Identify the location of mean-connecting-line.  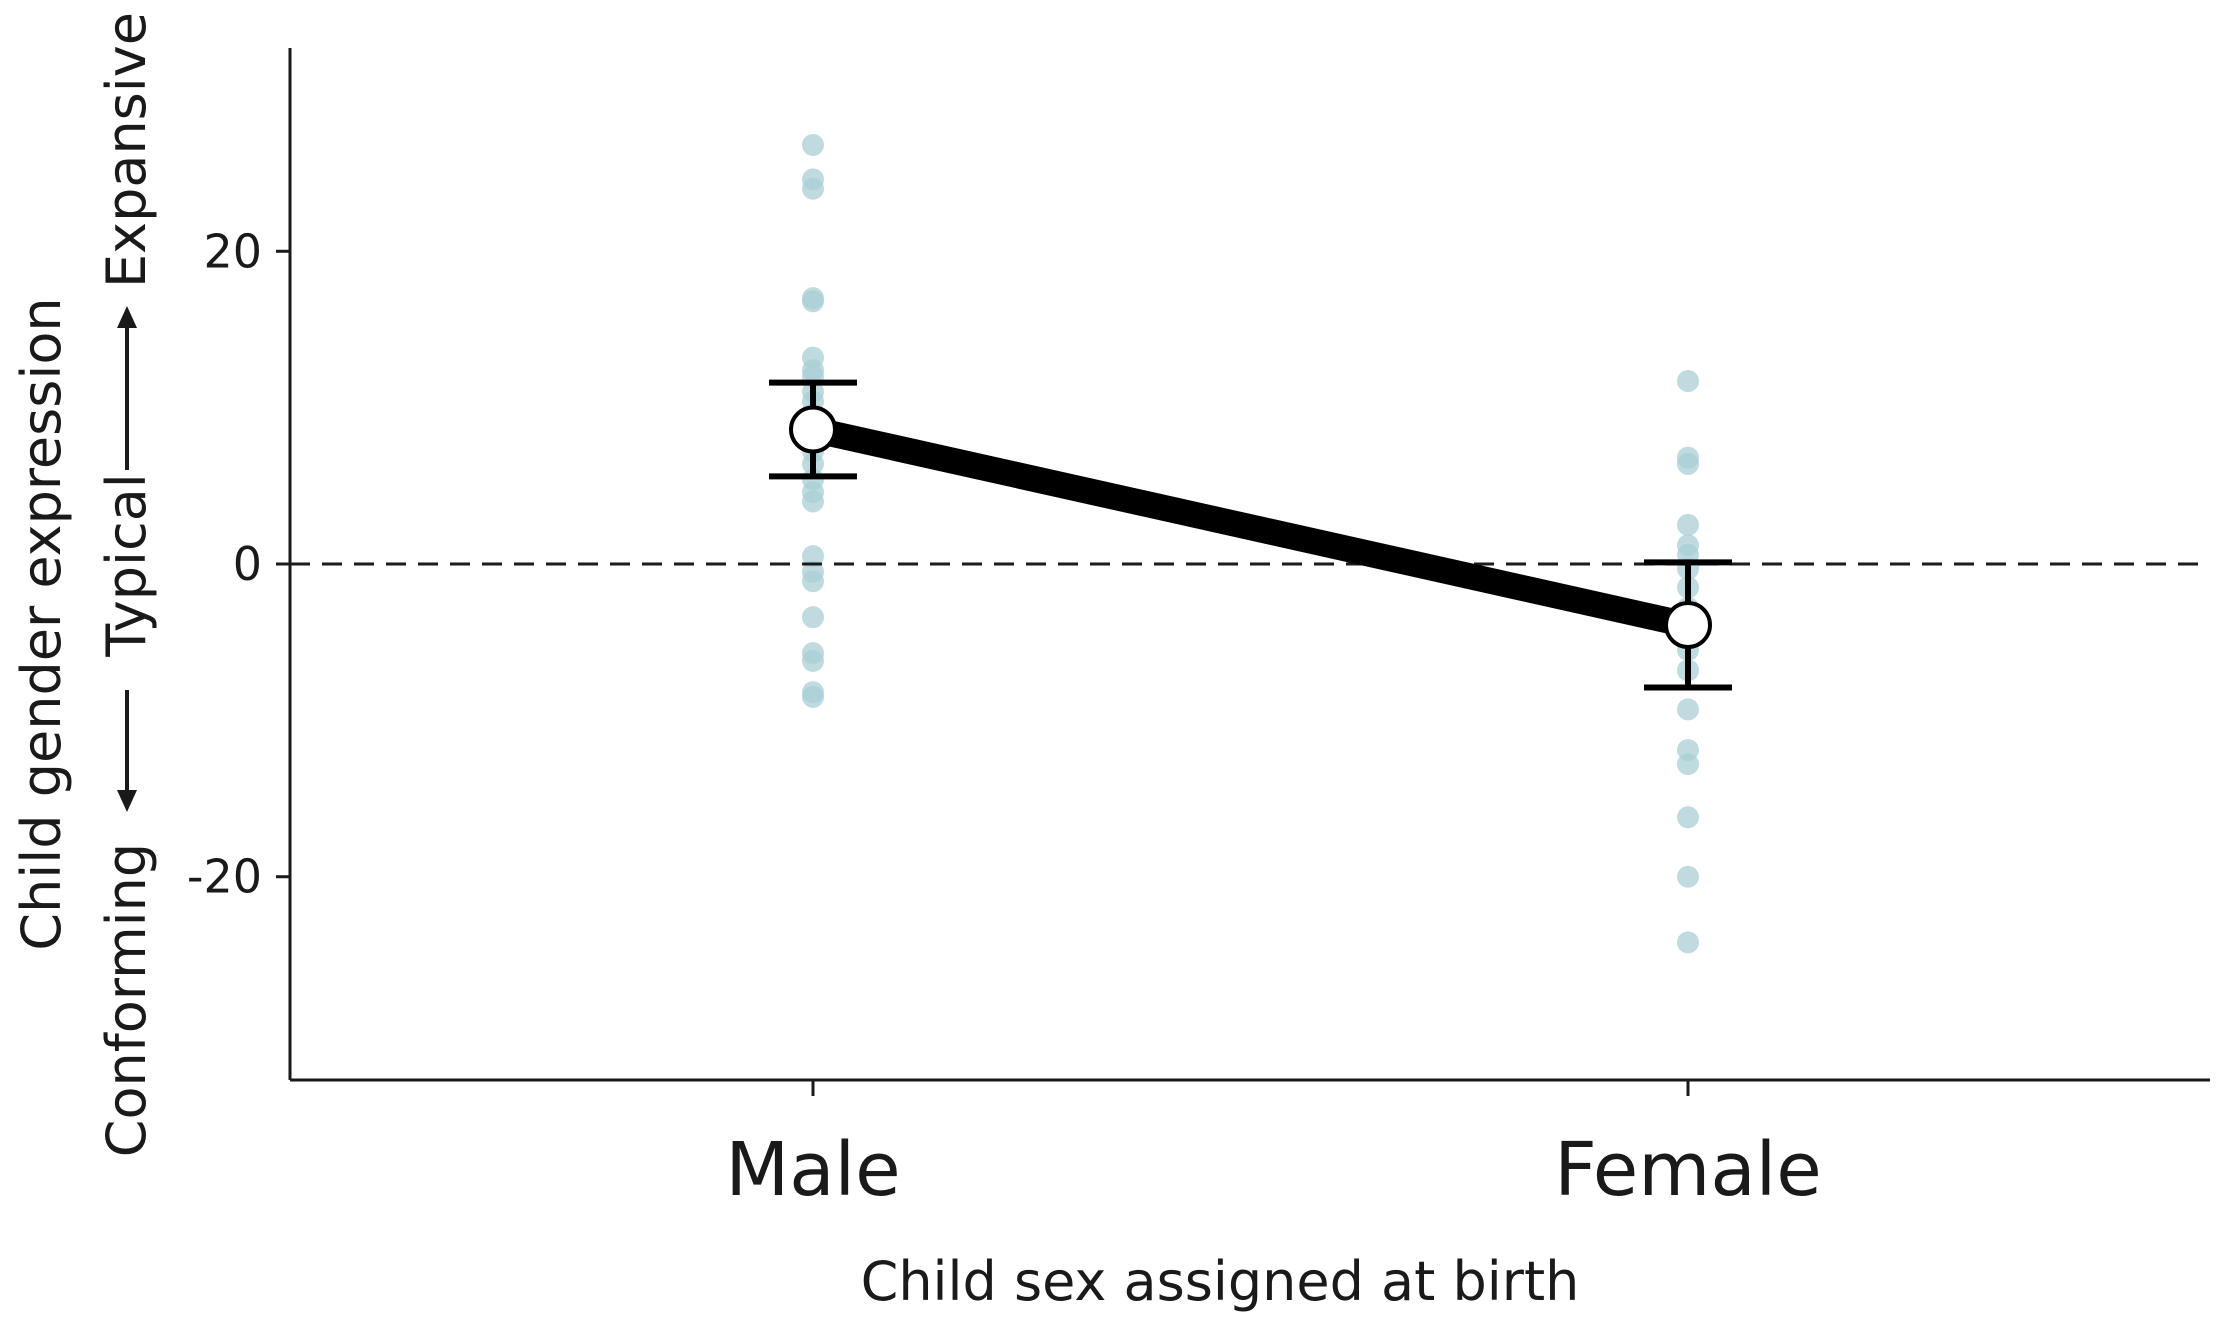
(1250, 527).